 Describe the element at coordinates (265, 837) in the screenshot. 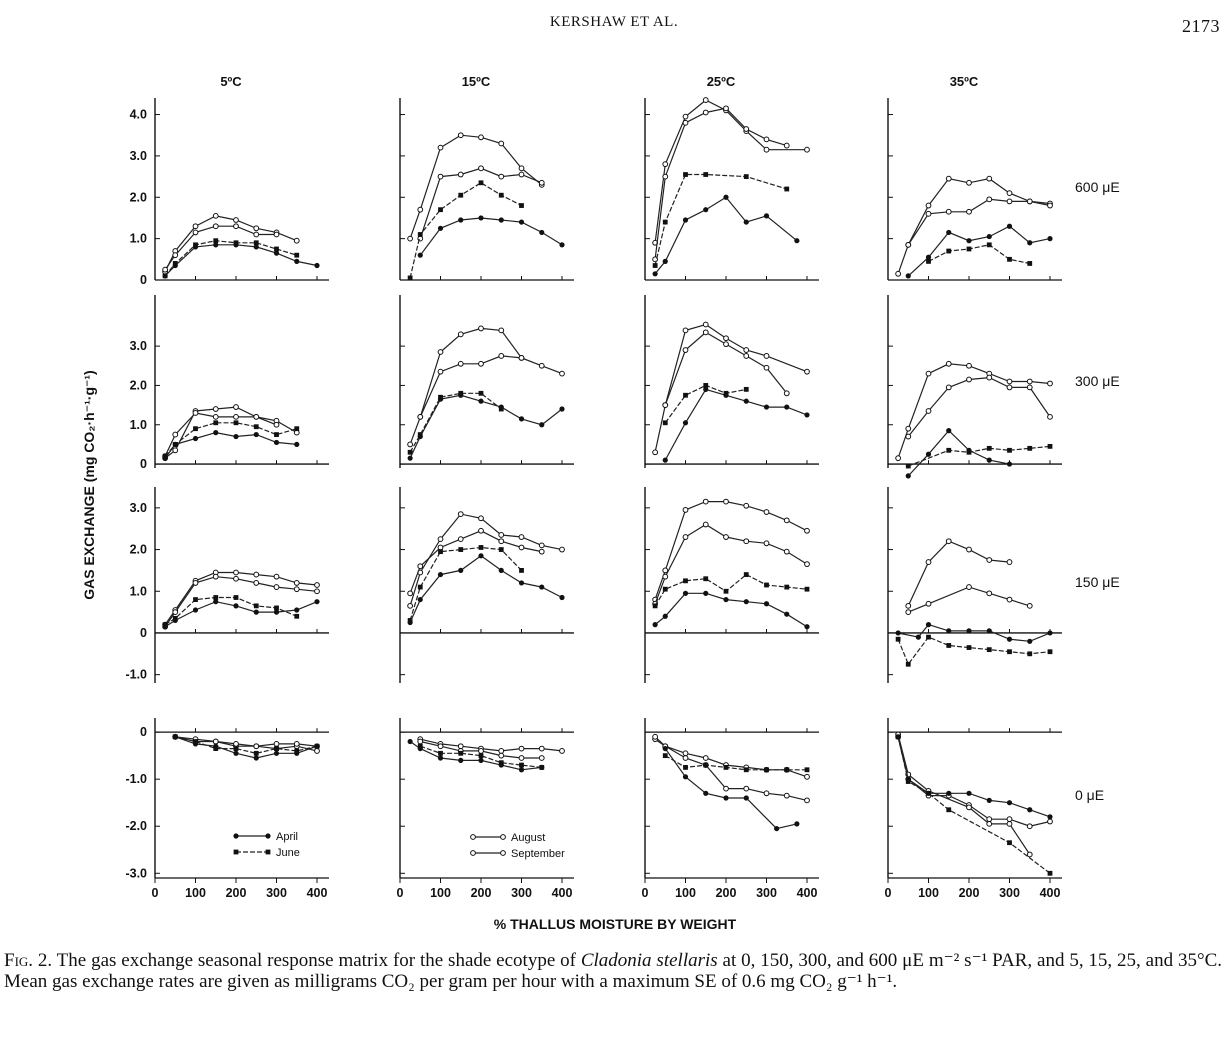

I see `legend-entry-april: April` at that location.